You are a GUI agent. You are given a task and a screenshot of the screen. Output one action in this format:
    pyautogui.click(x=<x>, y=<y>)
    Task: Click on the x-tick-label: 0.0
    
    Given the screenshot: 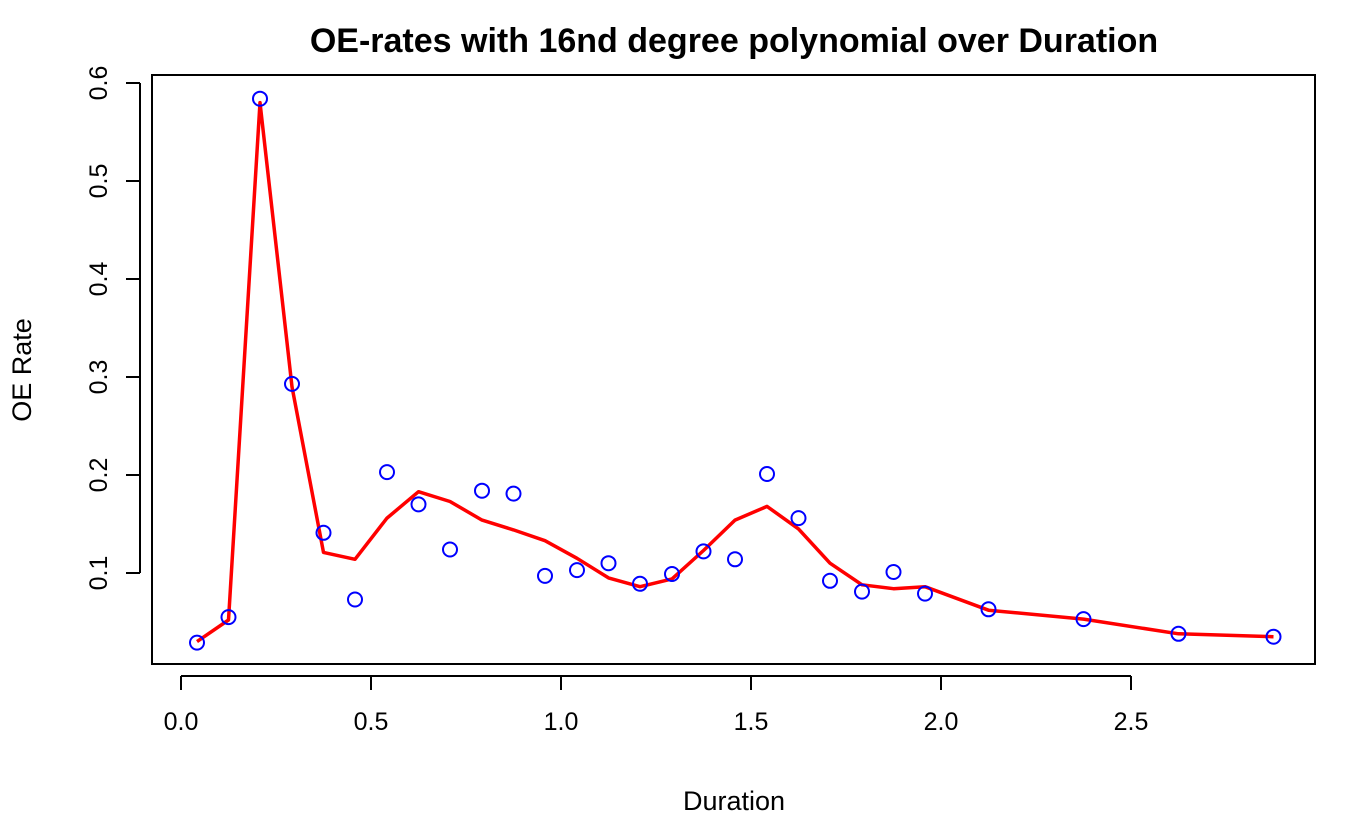 What is the action you would take?
    pyautogui.click(x=181, y=722)
    